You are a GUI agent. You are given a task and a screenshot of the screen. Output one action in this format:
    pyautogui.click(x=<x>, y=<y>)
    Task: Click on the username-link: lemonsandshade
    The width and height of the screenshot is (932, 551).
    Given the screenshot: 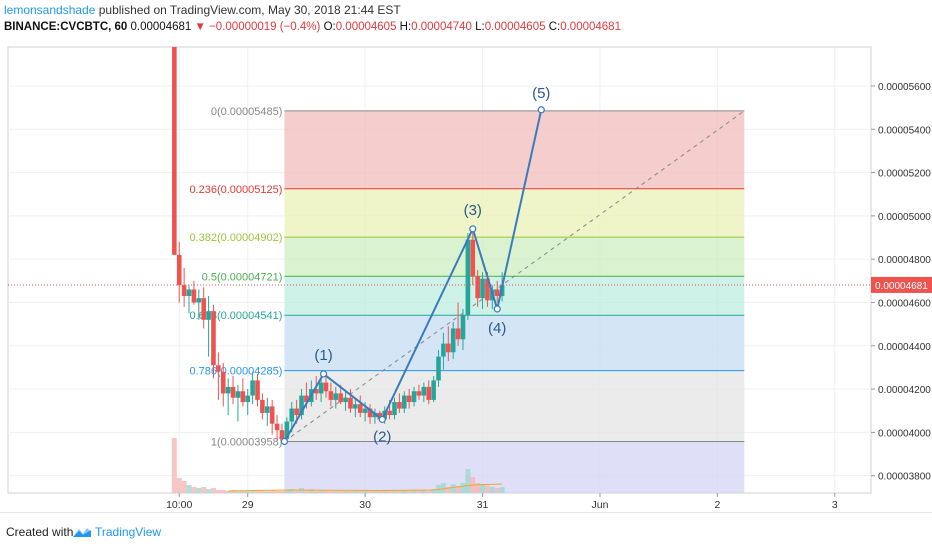 What is the action you would take?
    pyautogui.click(x=50, y=10)
    